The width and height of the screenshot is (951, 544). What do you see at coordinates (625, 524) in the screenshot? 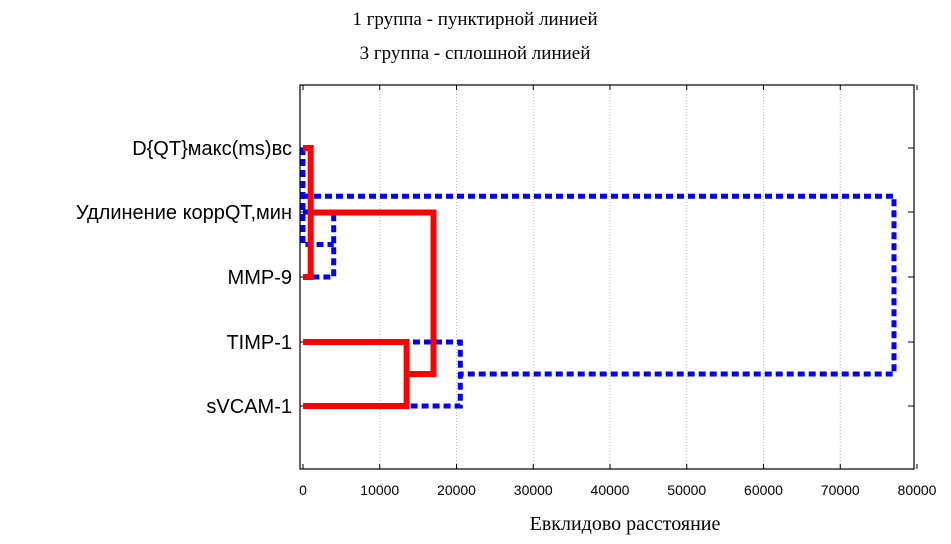
I see `x-axis-label: Евклидово расстояние` at bounding box center [625, 524].